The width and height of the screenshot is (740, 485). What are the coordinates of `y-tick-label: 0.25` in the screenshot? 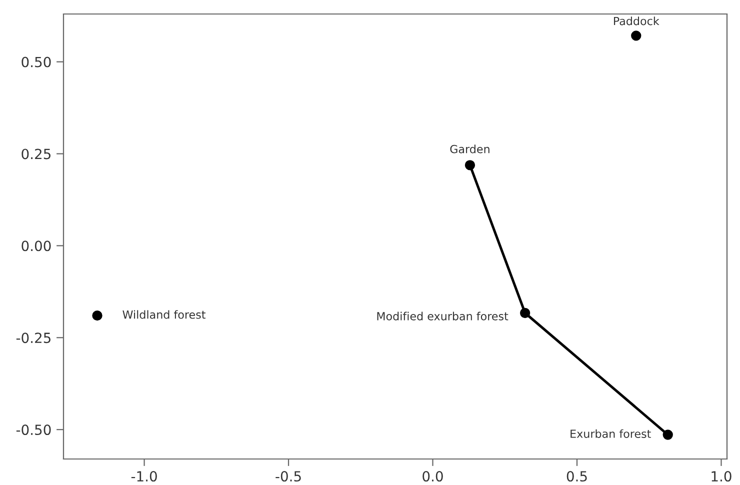 It's located at (36, 154).